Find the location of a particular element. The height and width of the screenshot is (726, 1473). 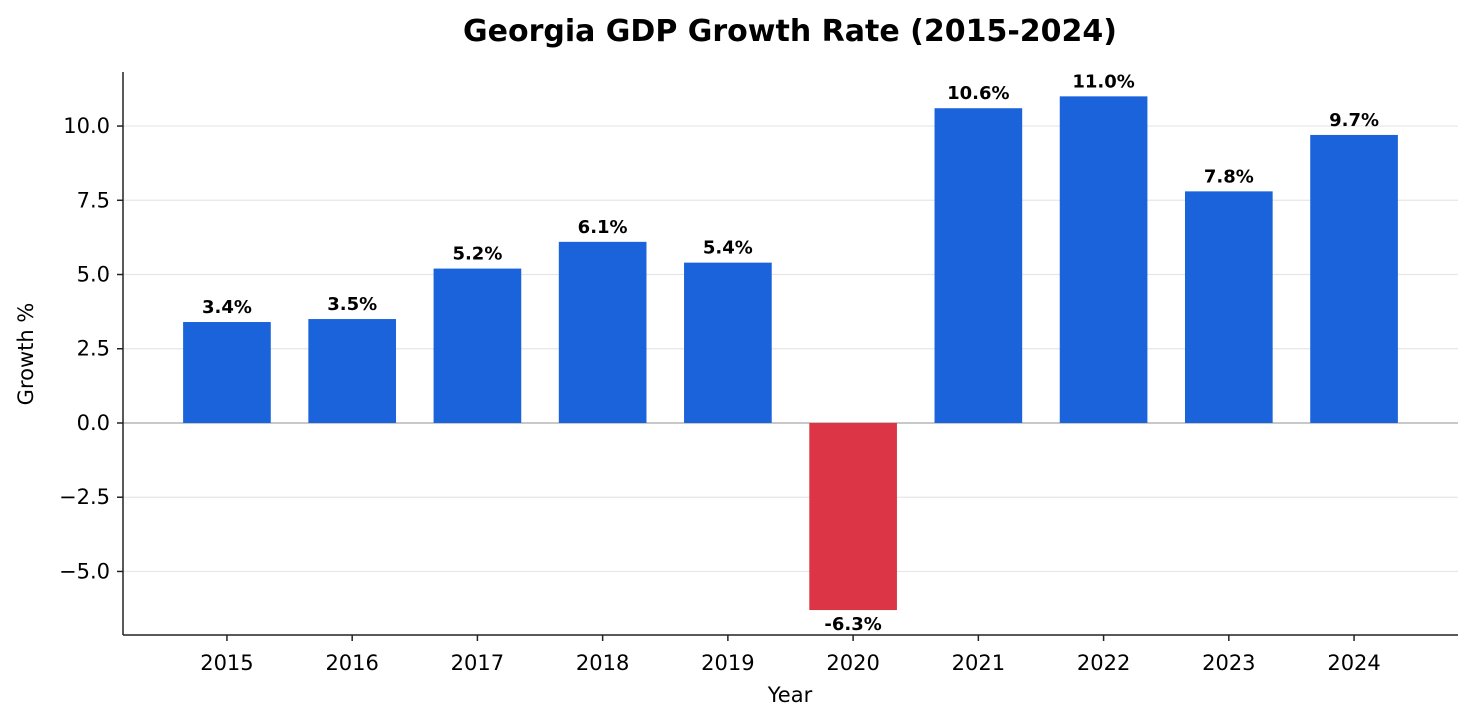

x-tick-label: 2023 is located at coordinates (1228, 663).